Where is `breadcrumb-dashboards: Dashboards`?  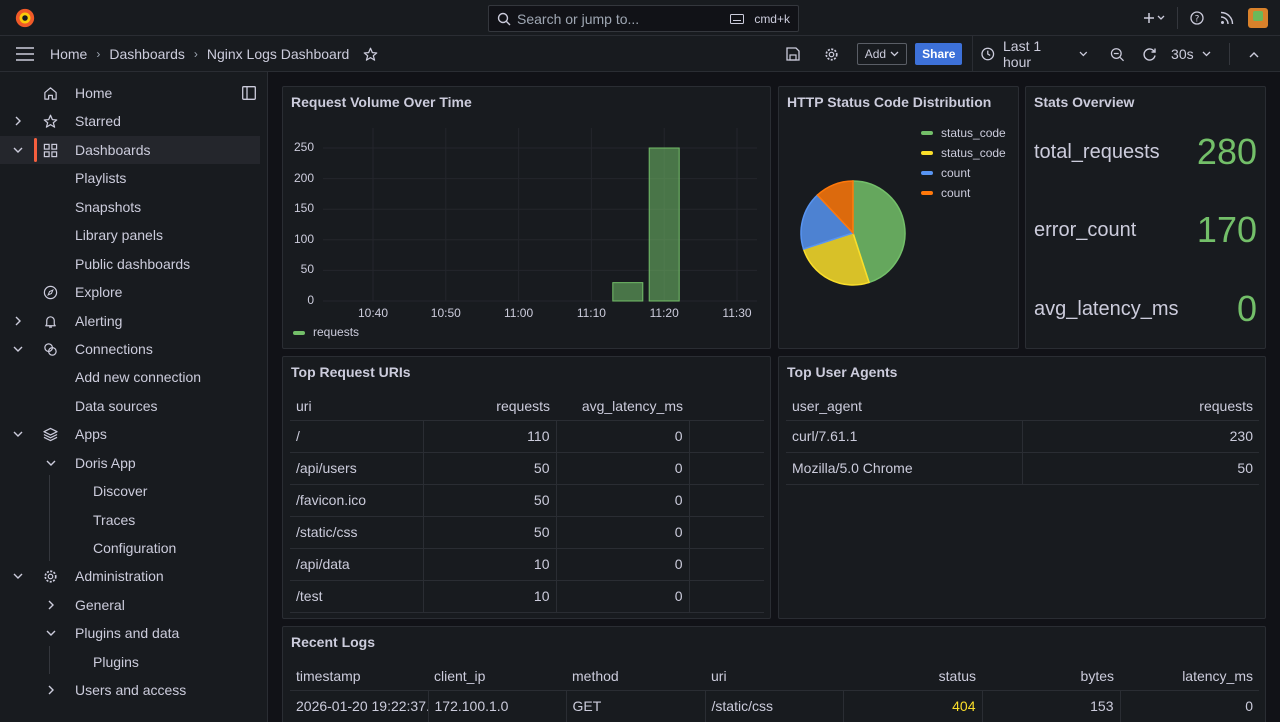
breadcrumb-dashboards: Dashboards is located at coordinates (147, 54).